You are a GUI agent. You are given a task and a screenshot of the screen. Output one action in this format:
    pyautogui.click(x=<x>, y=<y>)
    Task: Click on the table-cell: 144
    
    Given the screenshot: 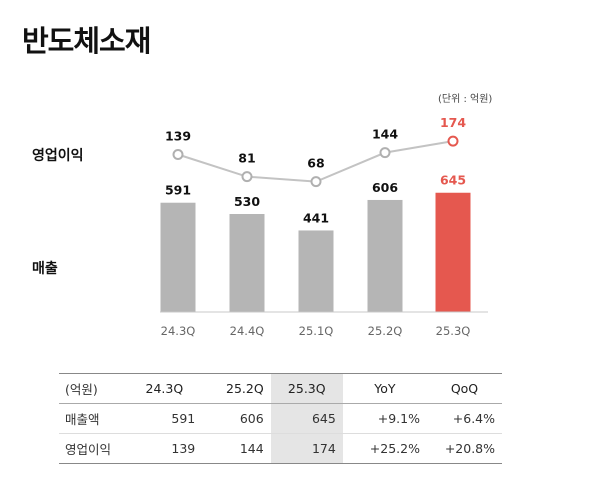 What is the action you would take?
    pyautogui.click(x=236, y=448)
    